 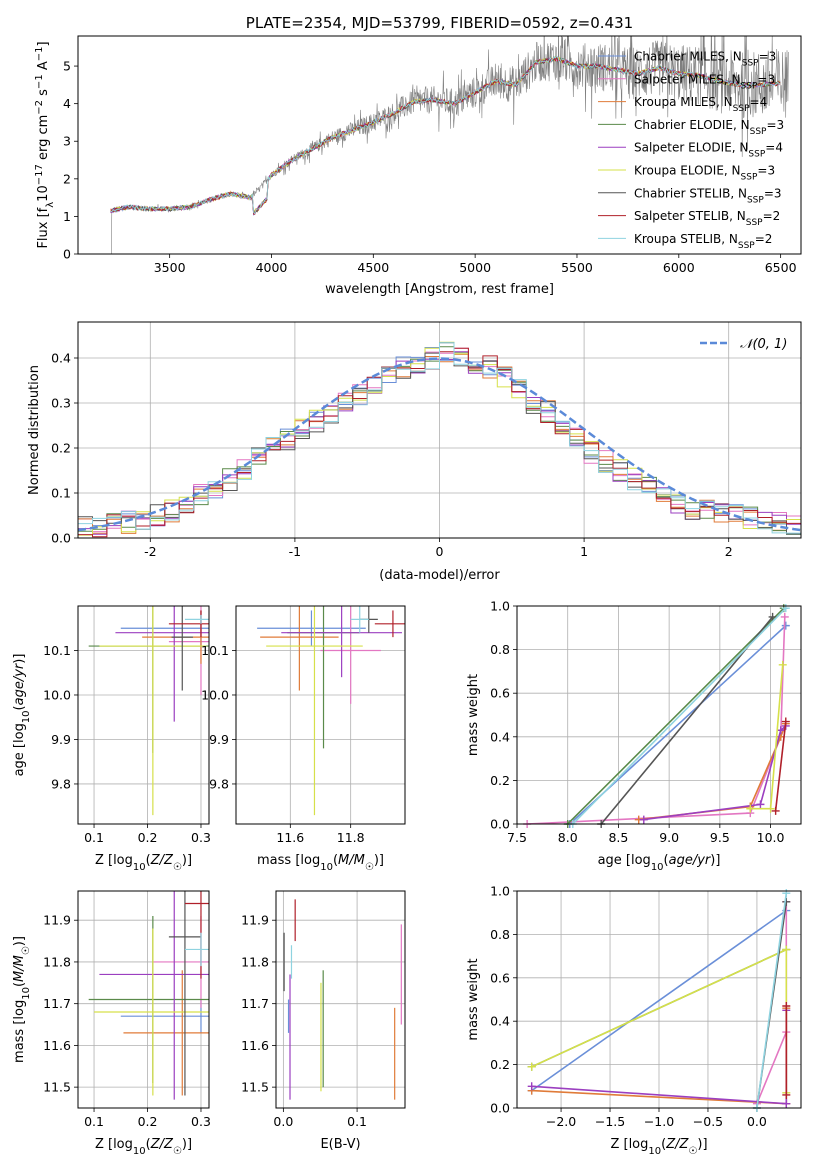 I want to click on tick-label-x: 6000, so click(x=679, y=267).